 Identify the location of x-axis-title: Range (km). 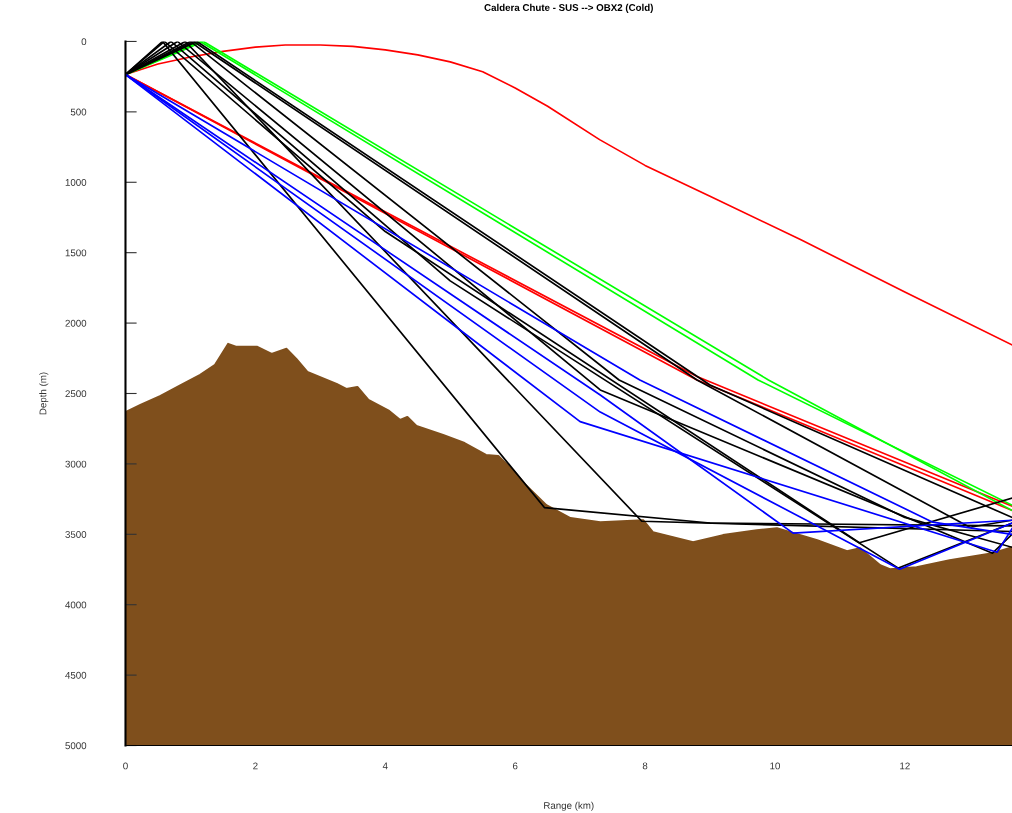
(569, 806).